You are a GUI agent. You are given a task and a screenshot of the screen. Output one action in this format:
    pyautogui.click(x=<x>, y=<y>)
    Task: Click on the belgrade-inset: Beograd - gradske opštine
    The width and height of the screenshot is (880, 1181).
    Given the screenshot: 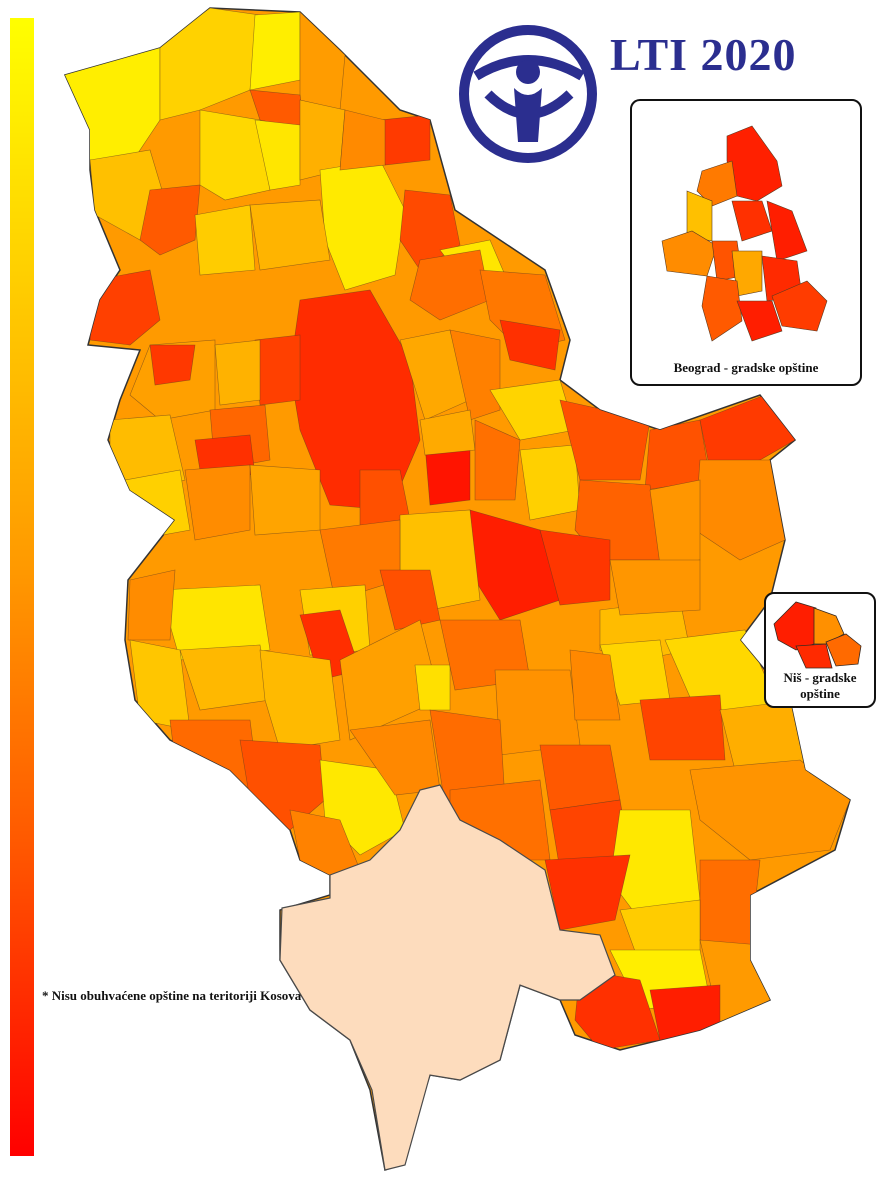 What is the action you would take?
    pyautogui.click(x=746, y=242)
    